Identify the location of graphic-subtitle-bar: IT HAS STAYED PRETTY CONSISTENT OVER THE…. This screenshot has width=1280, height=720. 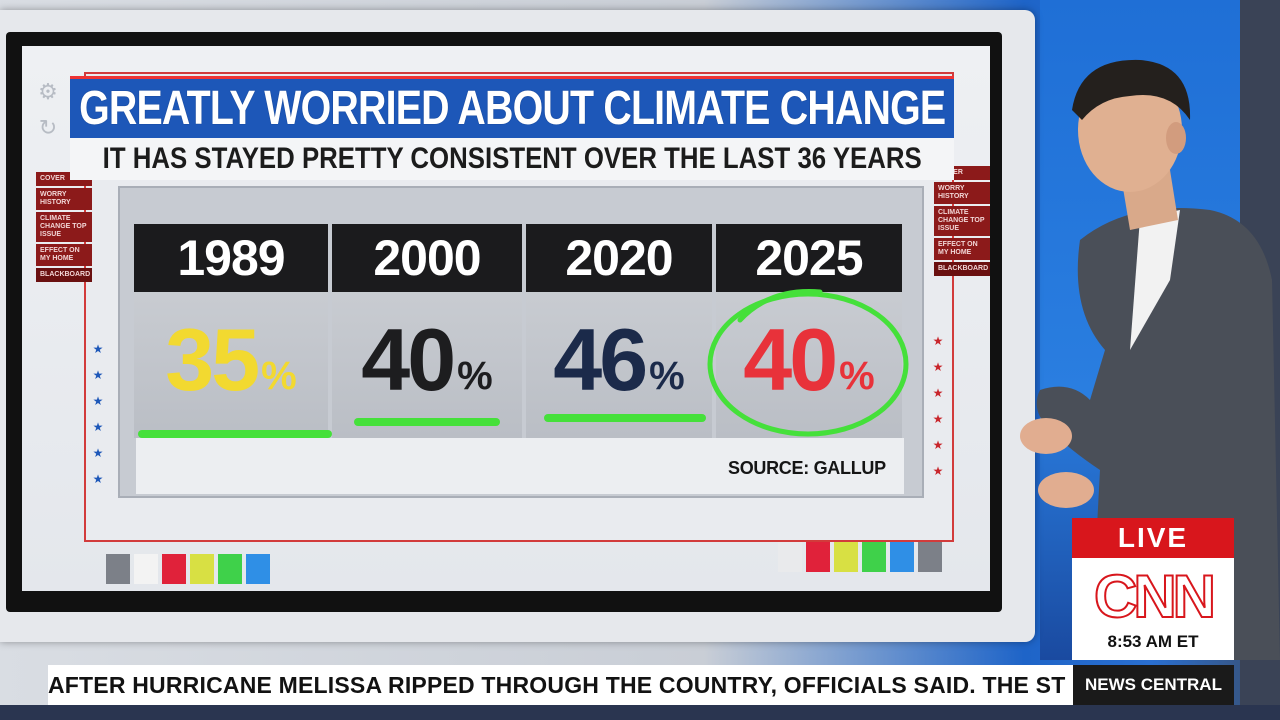
(512, 159).